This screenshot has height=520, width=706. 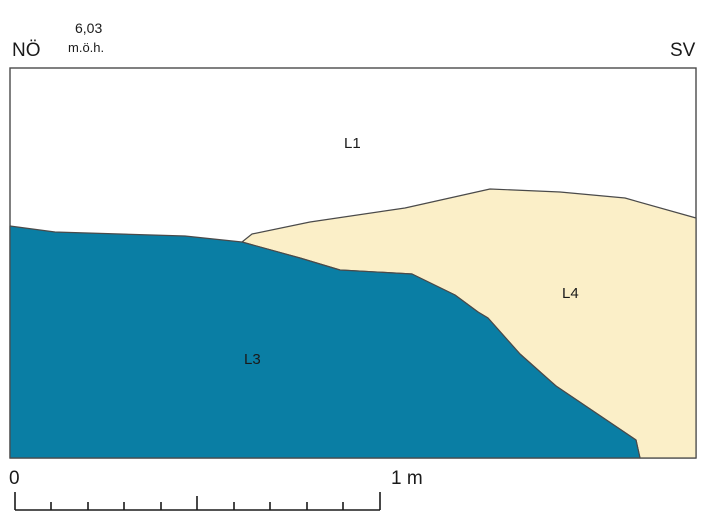 What do you see at coordinates (407, 478) in the screenshot?
I see `scale-end-label: 1 m` at bounding box center [407, 478].